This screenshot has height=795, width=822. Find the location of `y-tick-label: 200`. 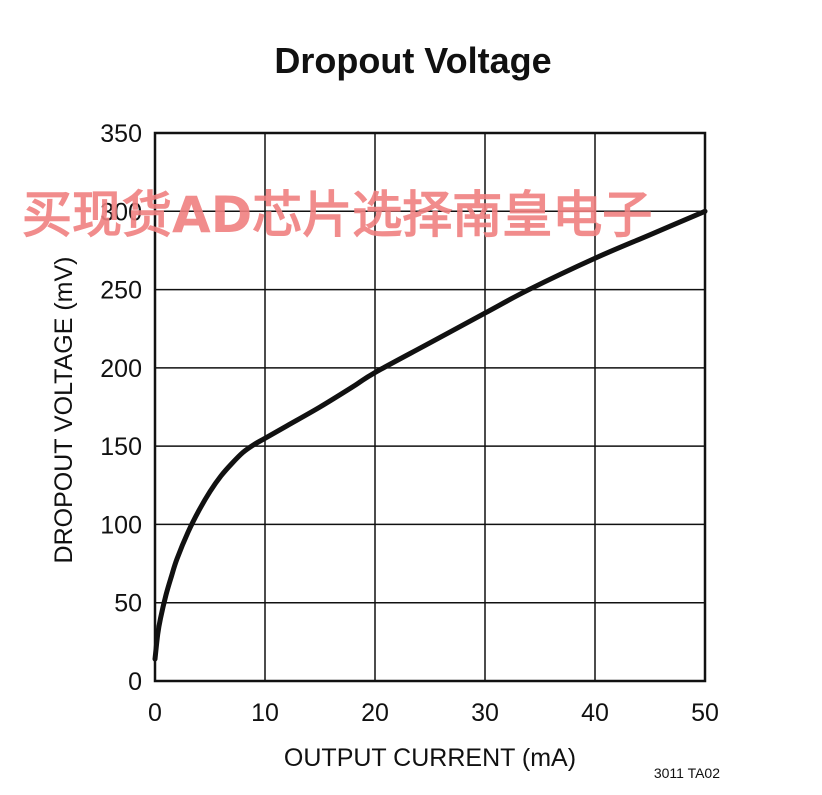

y-tick-label: 200 is located at coordinates (121, 369).